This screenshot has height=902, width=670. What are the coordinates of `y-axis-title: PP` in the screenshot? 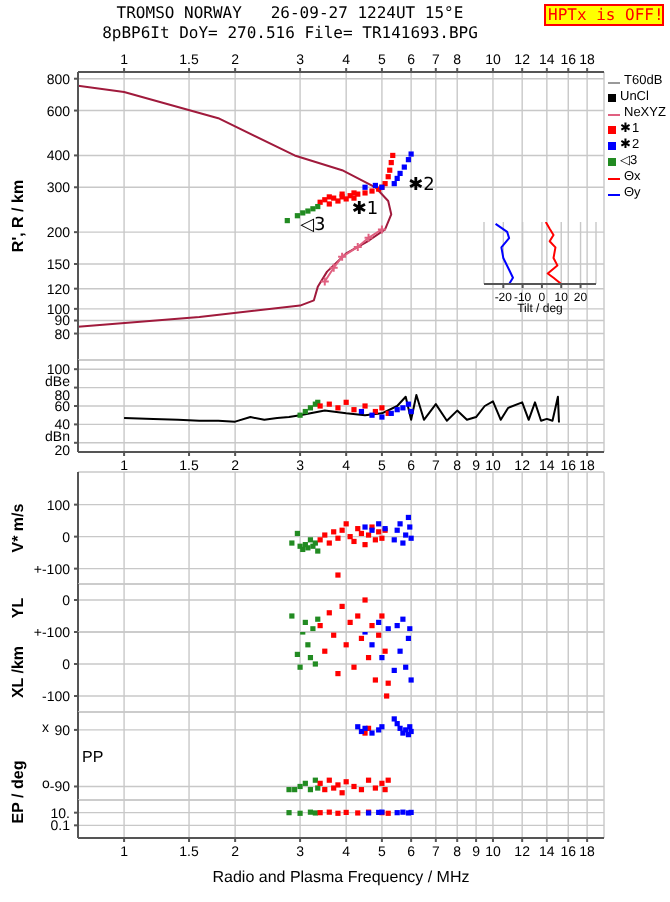 It's located at (93, 757).